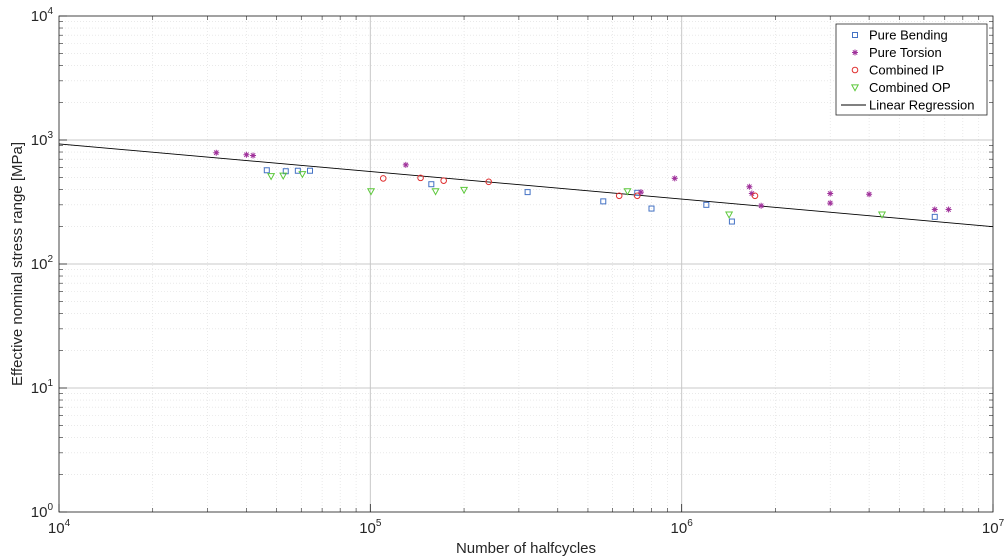  I want to click on x-axis-title: Number of halfcycles, so click(526, 548).